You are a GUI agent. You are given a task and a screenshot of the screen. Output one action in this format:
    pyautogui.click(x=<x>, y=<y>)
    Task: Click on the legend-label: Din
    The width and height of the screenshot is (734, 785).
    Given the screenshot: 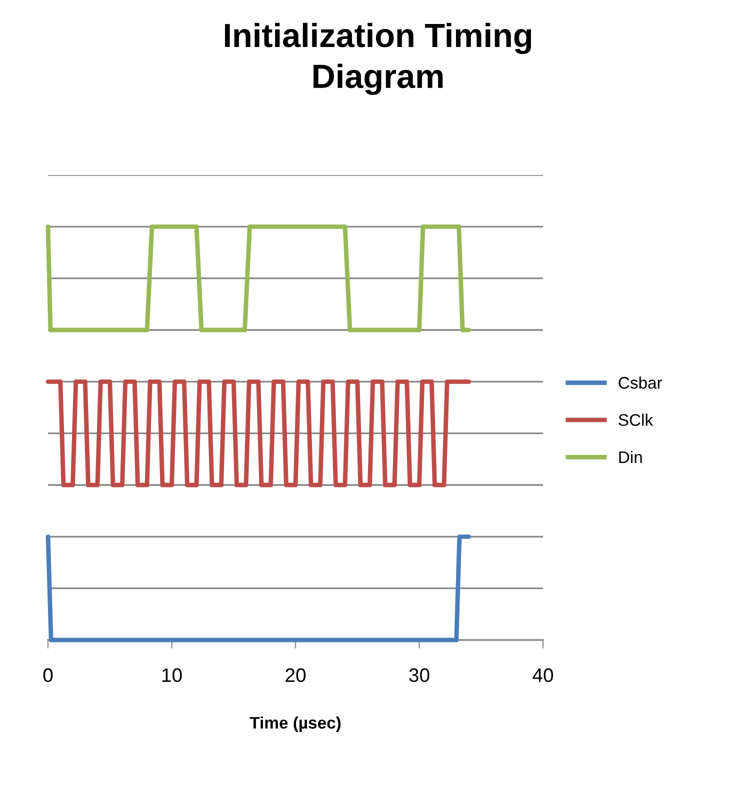 What is the action you would take?
    pyautogui.click(x=630, y=456)
    